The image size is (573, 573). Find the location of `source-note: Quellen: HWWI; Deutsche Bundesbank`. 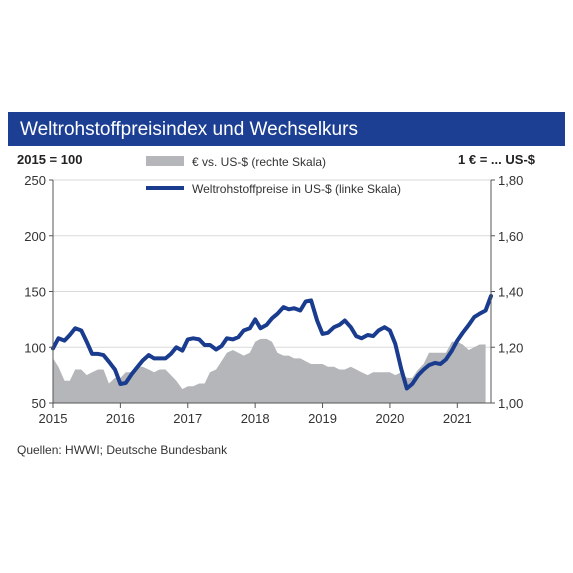

source-note: Quellen: HWWI; Deutsche Bundesbank is located at coordinates (122, 450).